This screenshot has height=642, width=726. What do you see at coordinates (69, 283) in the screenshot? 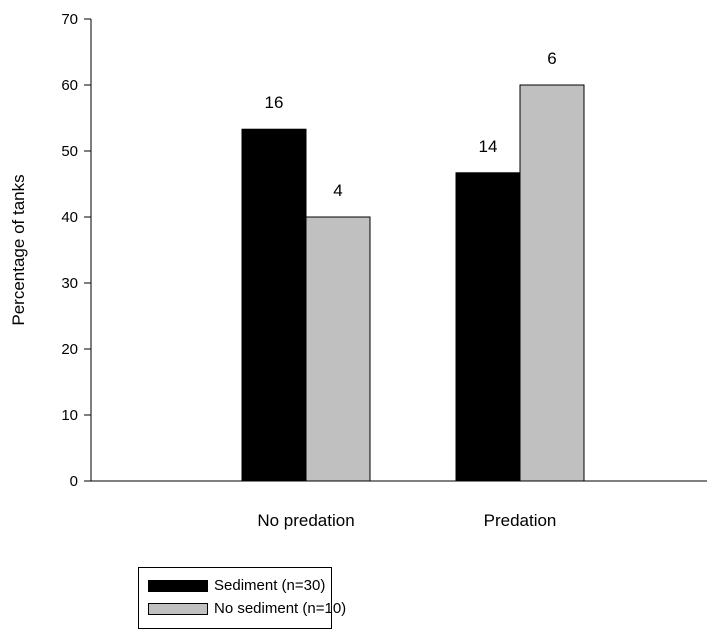
I see `y-tick-label: 30` at bounding box center [69, 283].